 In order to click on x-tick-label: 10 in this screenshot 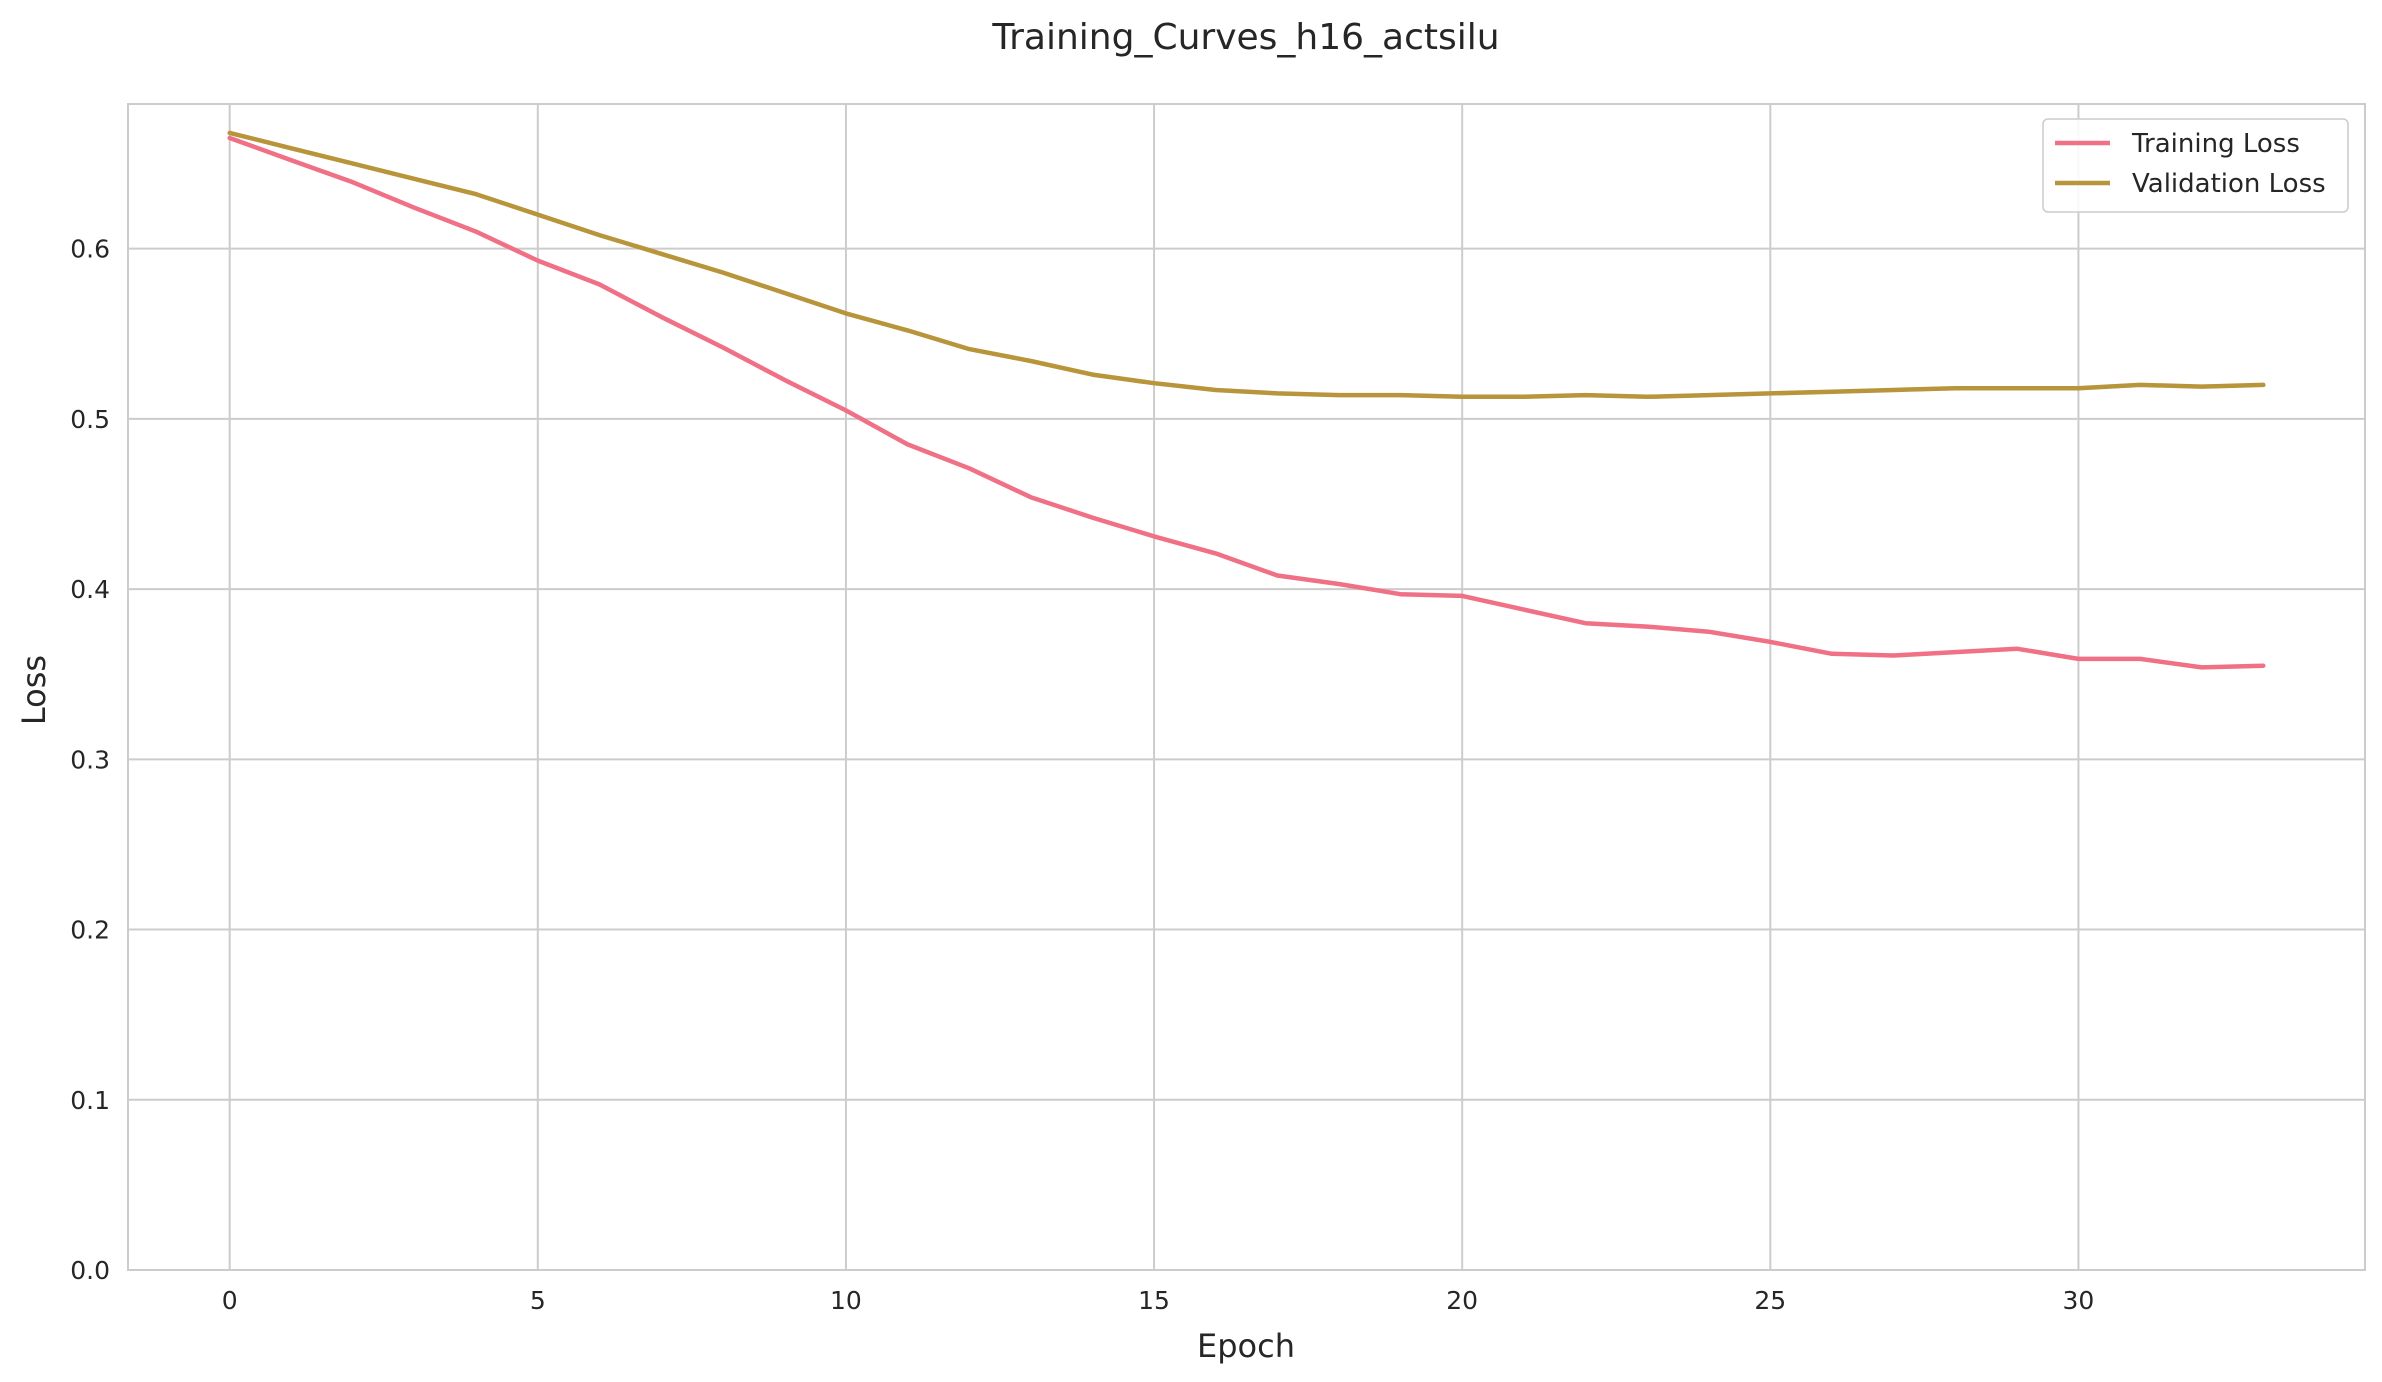, I will do `click(846, 1300)`.